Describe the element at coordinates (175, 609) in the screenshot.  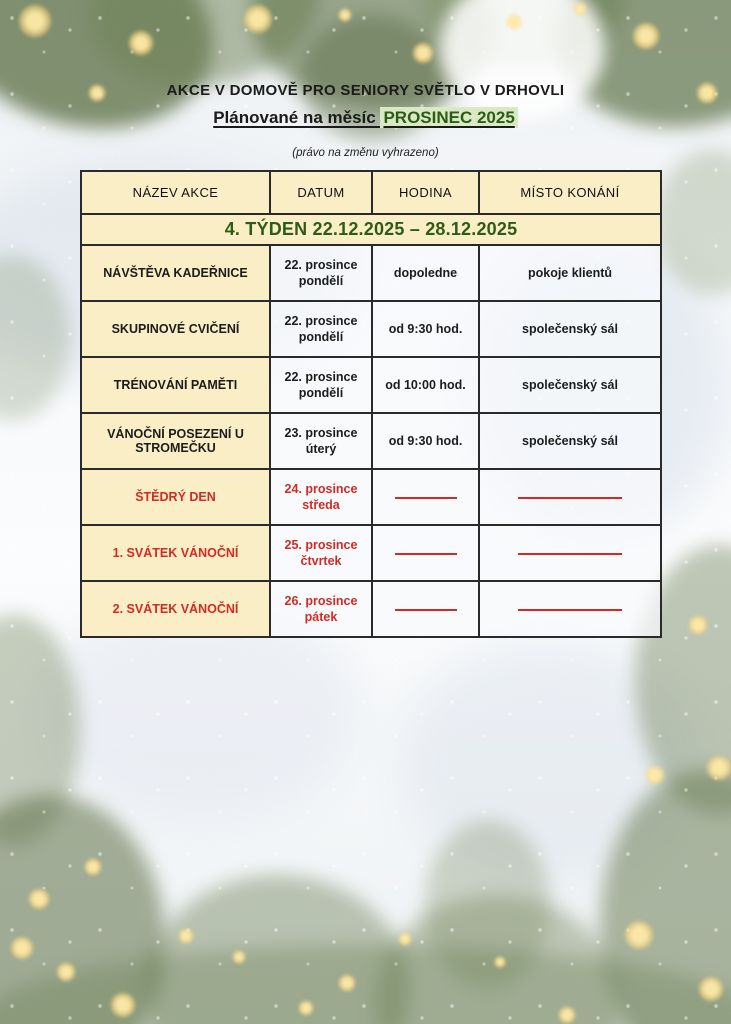
I see `event-name-cell: 2. SVÁTEK VÁNOČNÍ` at that location.